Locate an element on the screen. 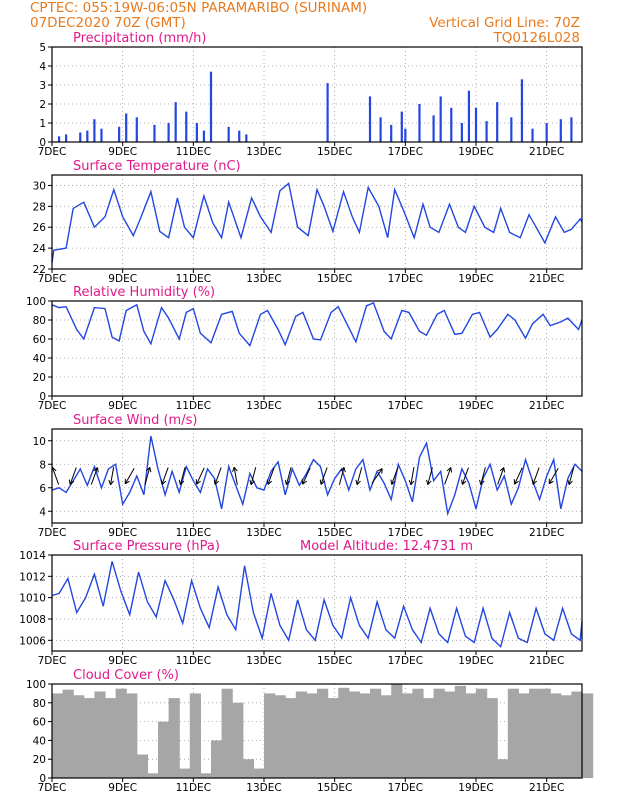 This screenshot has height=800, width=618. grid-line-header: Vertical Grid Line: 70Z is located at coordinates (504, 23).